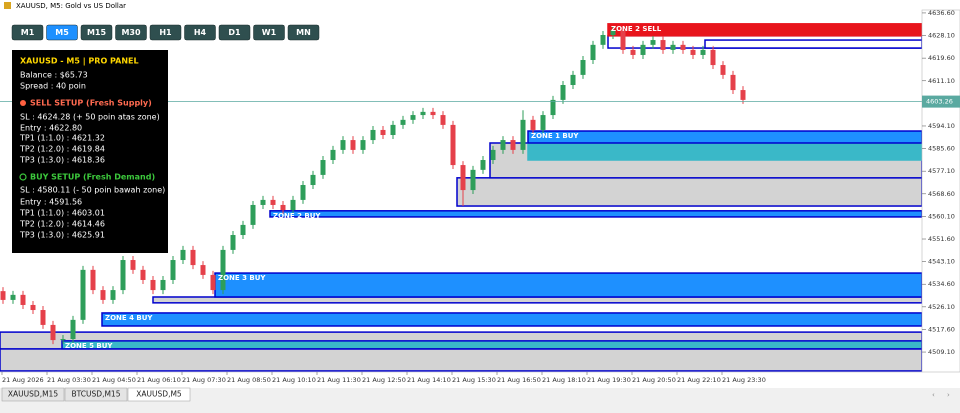 The height and width of the screenshot is (413, 960). I want to click on x-tick-label: 21 Aug 08:50, so click(249, 380).